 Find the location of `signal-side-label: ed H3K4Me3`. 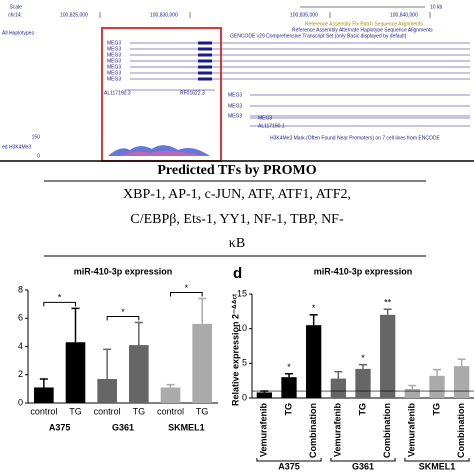

signal-side-label: ed H3K4Me3 is located at coordinates (16, 147).